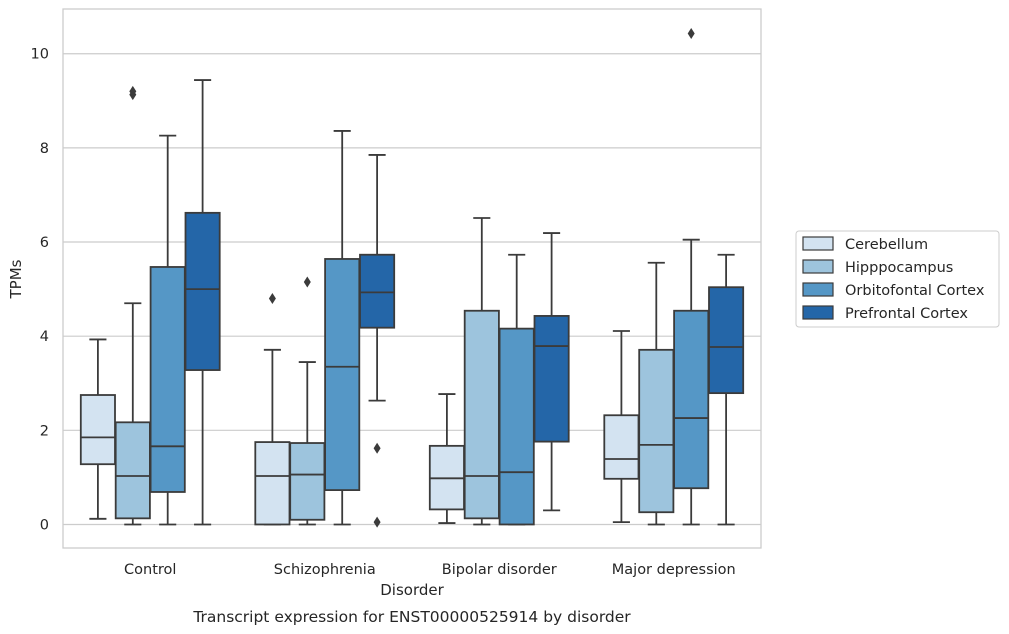 This screenshot has height=634, width=1009. I want to click on legend-item: Orbitofontal Cortex, so click(893, 290).